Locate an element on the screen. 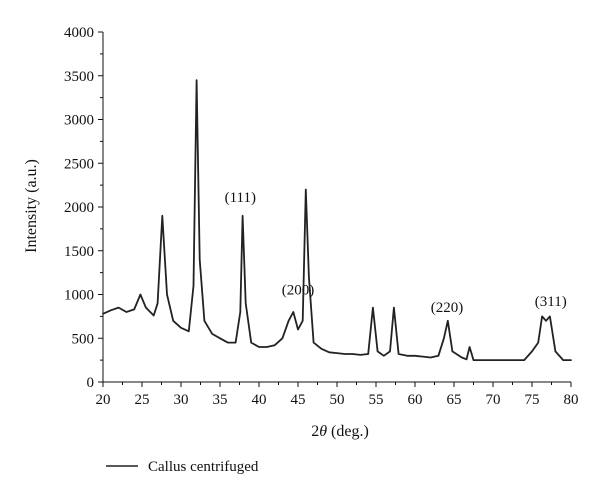 The height and width of the screenshot is (502, 600). x-tick-label: 60 is located at coordinates (415, 400).